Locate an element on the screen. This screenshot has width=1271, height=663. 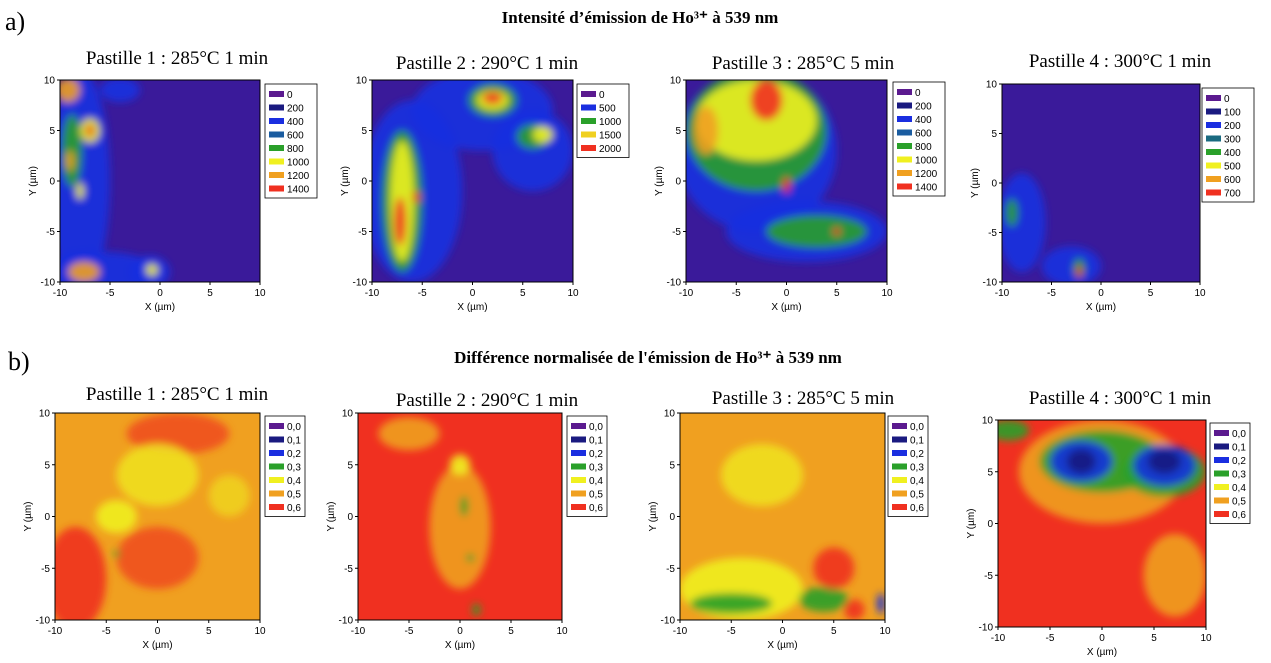
legend-label: 0 is located at coordinates (918, 93).